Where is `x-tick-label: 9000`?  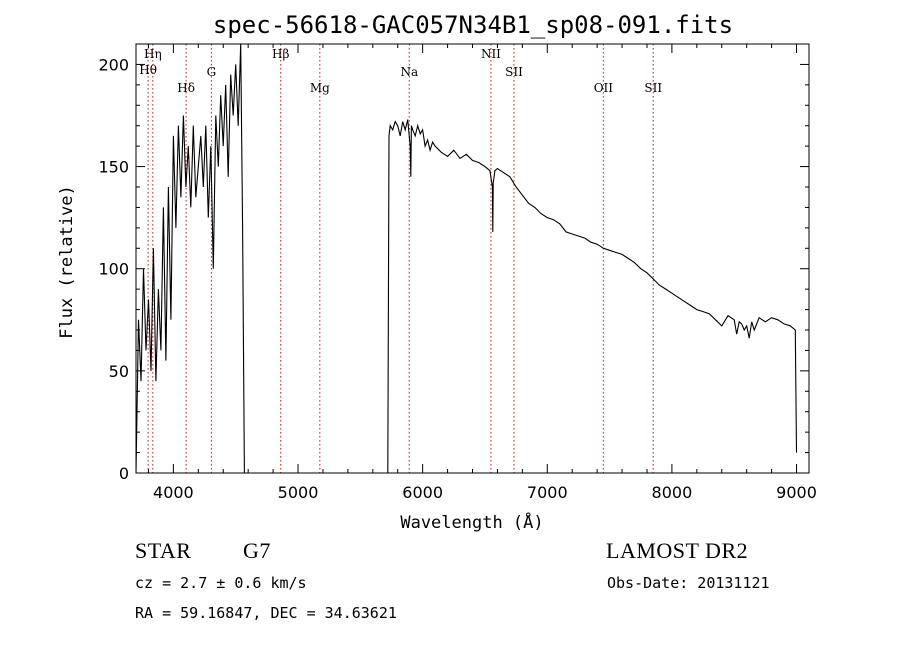
x-tick-label: 9000 is located at coordinates (796, 492).